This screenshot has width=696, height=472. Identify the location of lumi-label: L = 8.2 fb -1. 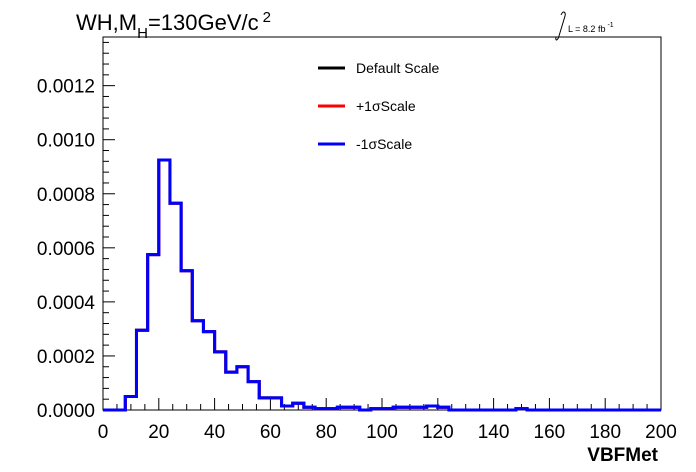
(591, 28).